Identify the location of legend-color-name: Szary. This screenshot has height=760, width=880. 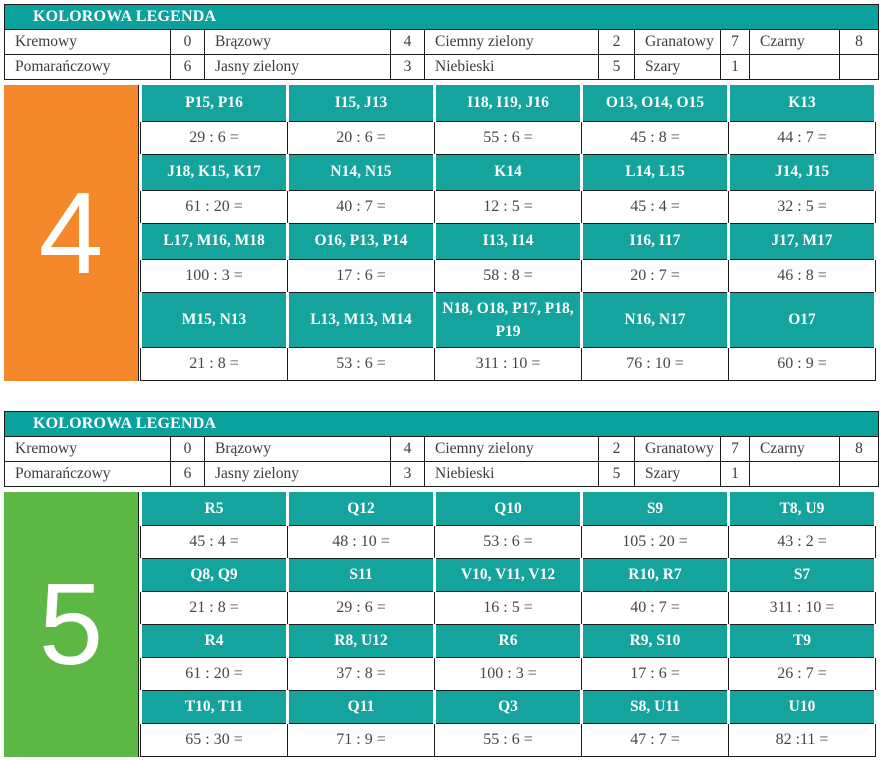
(677, 67).